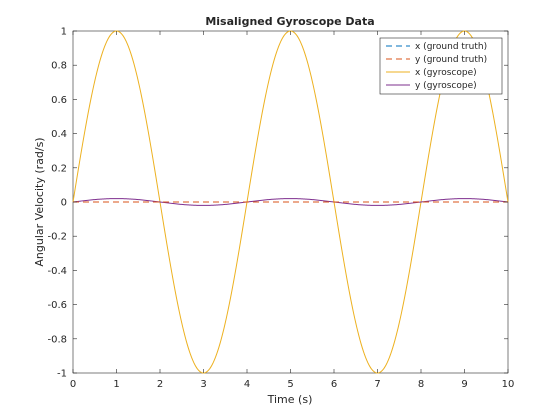 The height and width of the screenshot is (420, 560). Describe the element at coordinates (59, 66) in the screenshot. I see `y-tick-label: 0.8` at that location.